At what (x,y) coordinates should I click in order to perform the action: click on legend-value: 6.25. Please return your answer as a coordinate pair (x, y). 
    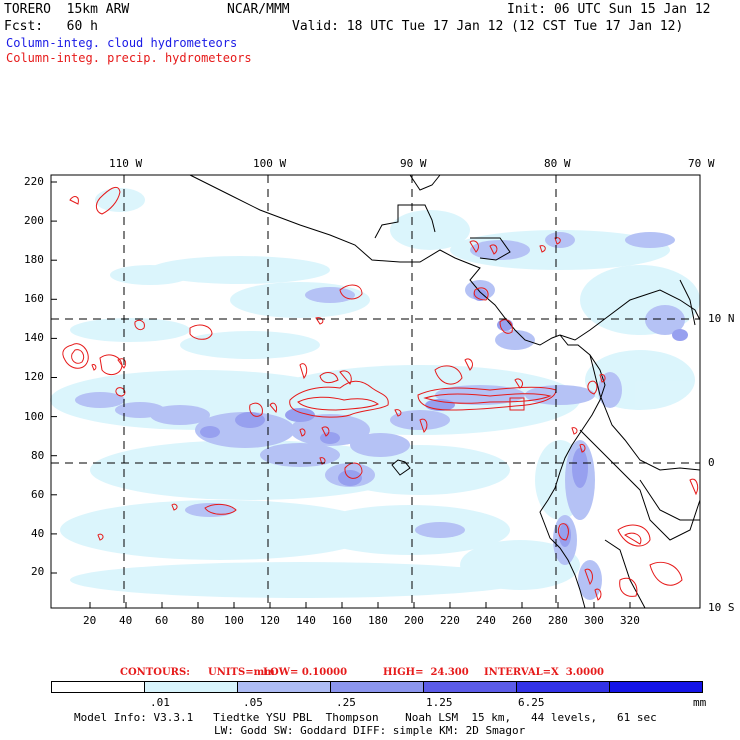
    Looking at the image, I should click on (531, 702).